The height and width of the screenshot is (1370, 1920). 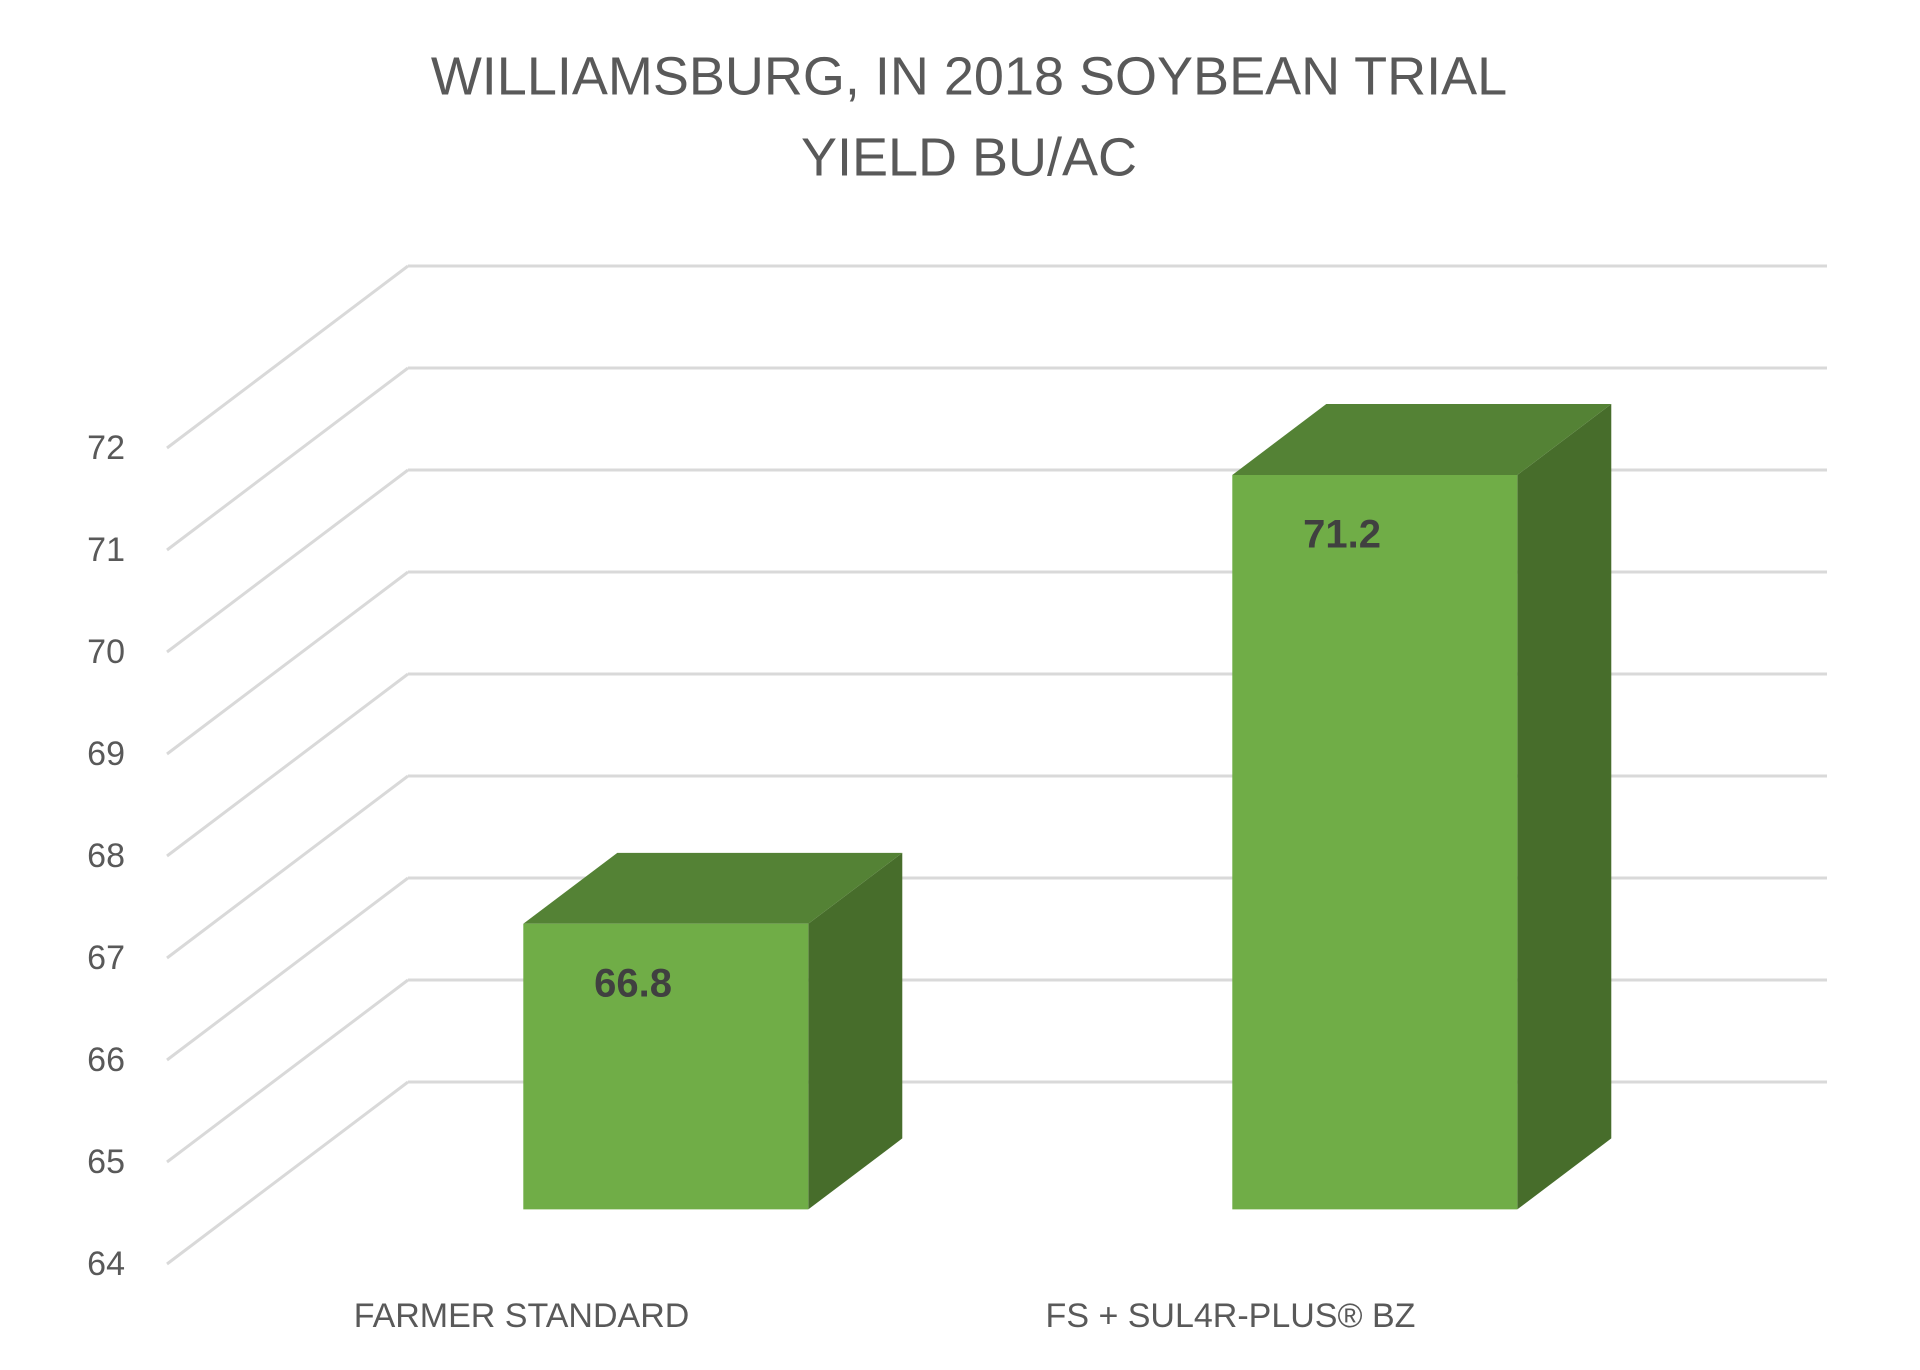 What do you see at coordinates (106, 550) in the screenshot?
I see `y-tick-label: 71` at bounding box center [106, 550].